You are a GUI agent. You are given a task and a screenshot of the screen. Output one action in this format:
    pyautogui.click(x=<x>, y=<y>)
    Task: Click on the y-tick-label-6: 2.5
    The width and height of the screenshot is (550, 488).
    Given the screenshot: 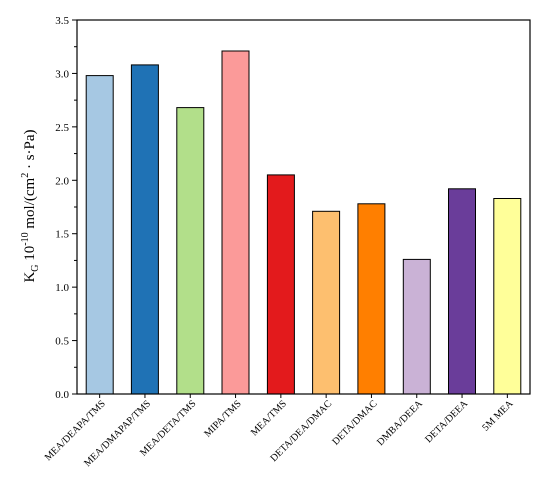 What is the action you would take?
    pyautogui.click(x=62, y=128)
    